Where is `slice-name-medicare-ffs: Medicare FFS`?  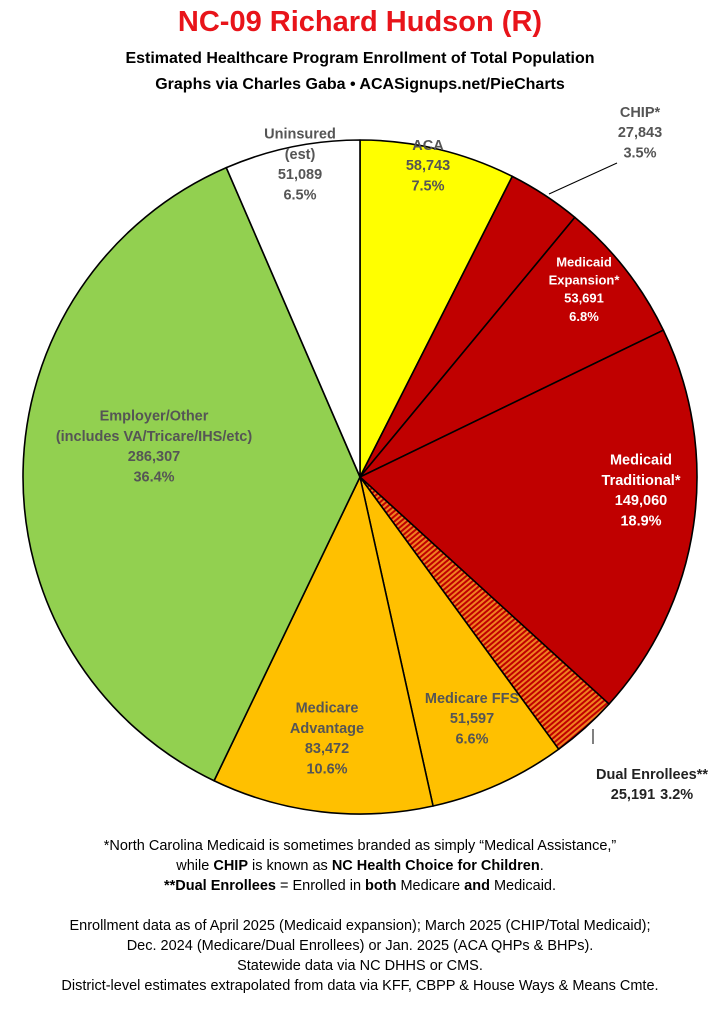
slice-name-medicare-ffs: Medicare FFS is located at coordinates (472, 699).